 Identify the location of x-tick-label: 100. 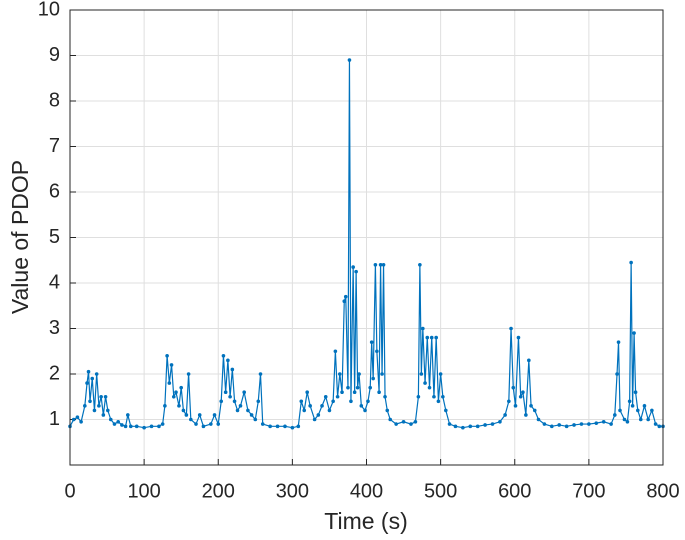
(143, 491).